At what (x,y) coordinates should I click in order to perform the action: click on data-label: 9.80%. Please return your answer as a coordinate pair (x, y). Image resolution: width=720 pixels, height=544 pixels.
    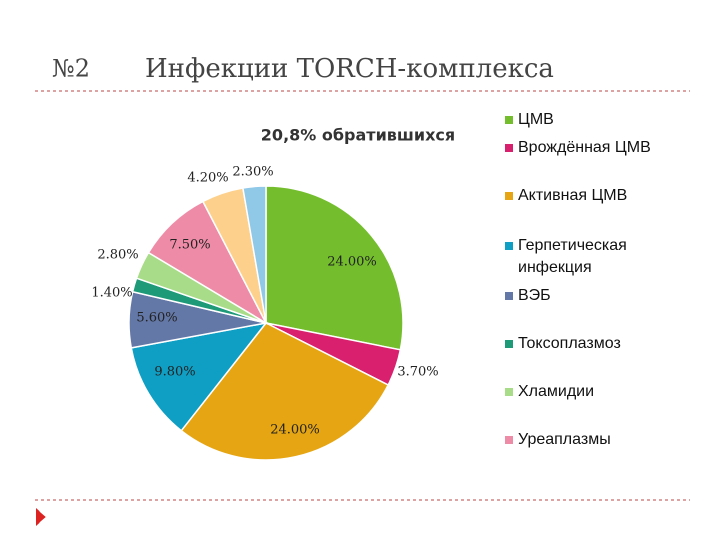
    Looking at the image, I should click on (174, 372).